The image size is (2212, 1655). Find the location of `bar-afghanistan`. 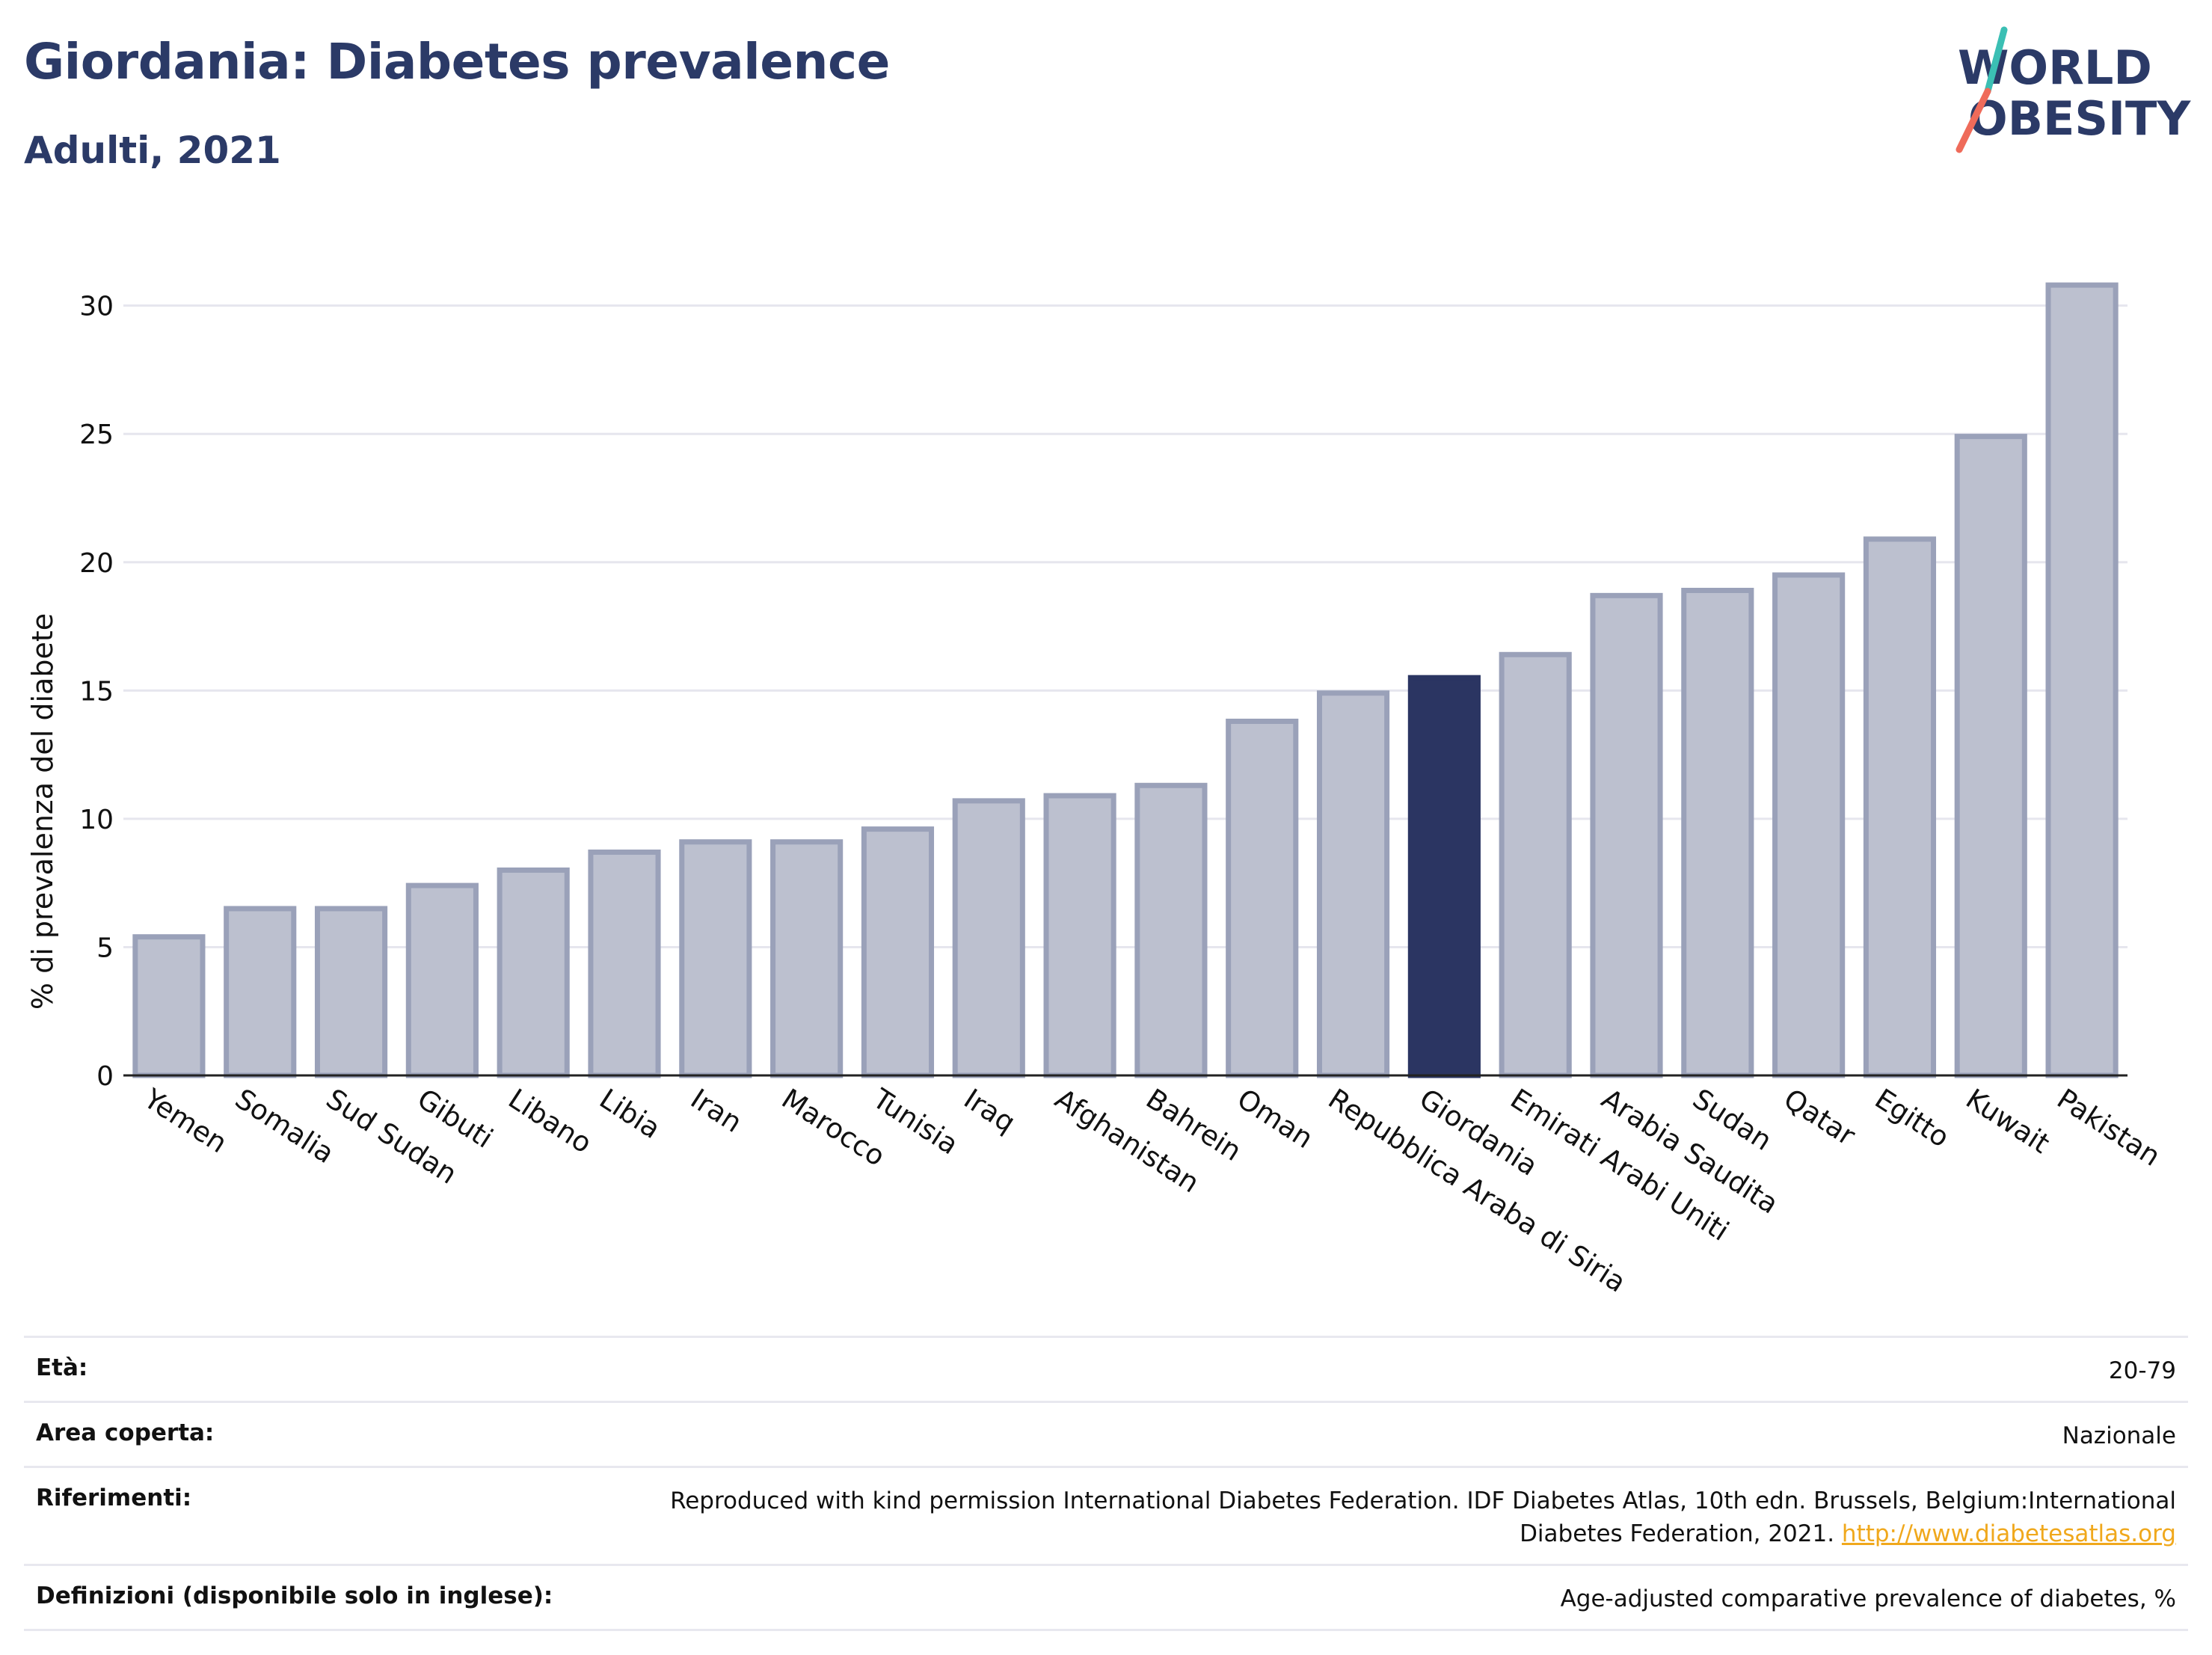

bar-afghanistan is located at coordinates (1079, 935).